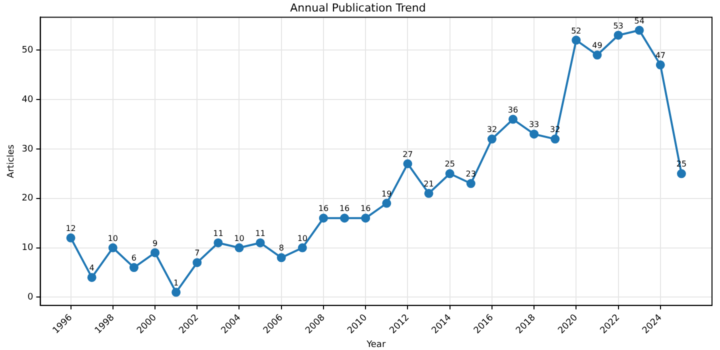 This screenshot has width=720, height=350. Describe the element at coordinates (513, 109) in the screenshot. I see `data-label: 36` at that location.